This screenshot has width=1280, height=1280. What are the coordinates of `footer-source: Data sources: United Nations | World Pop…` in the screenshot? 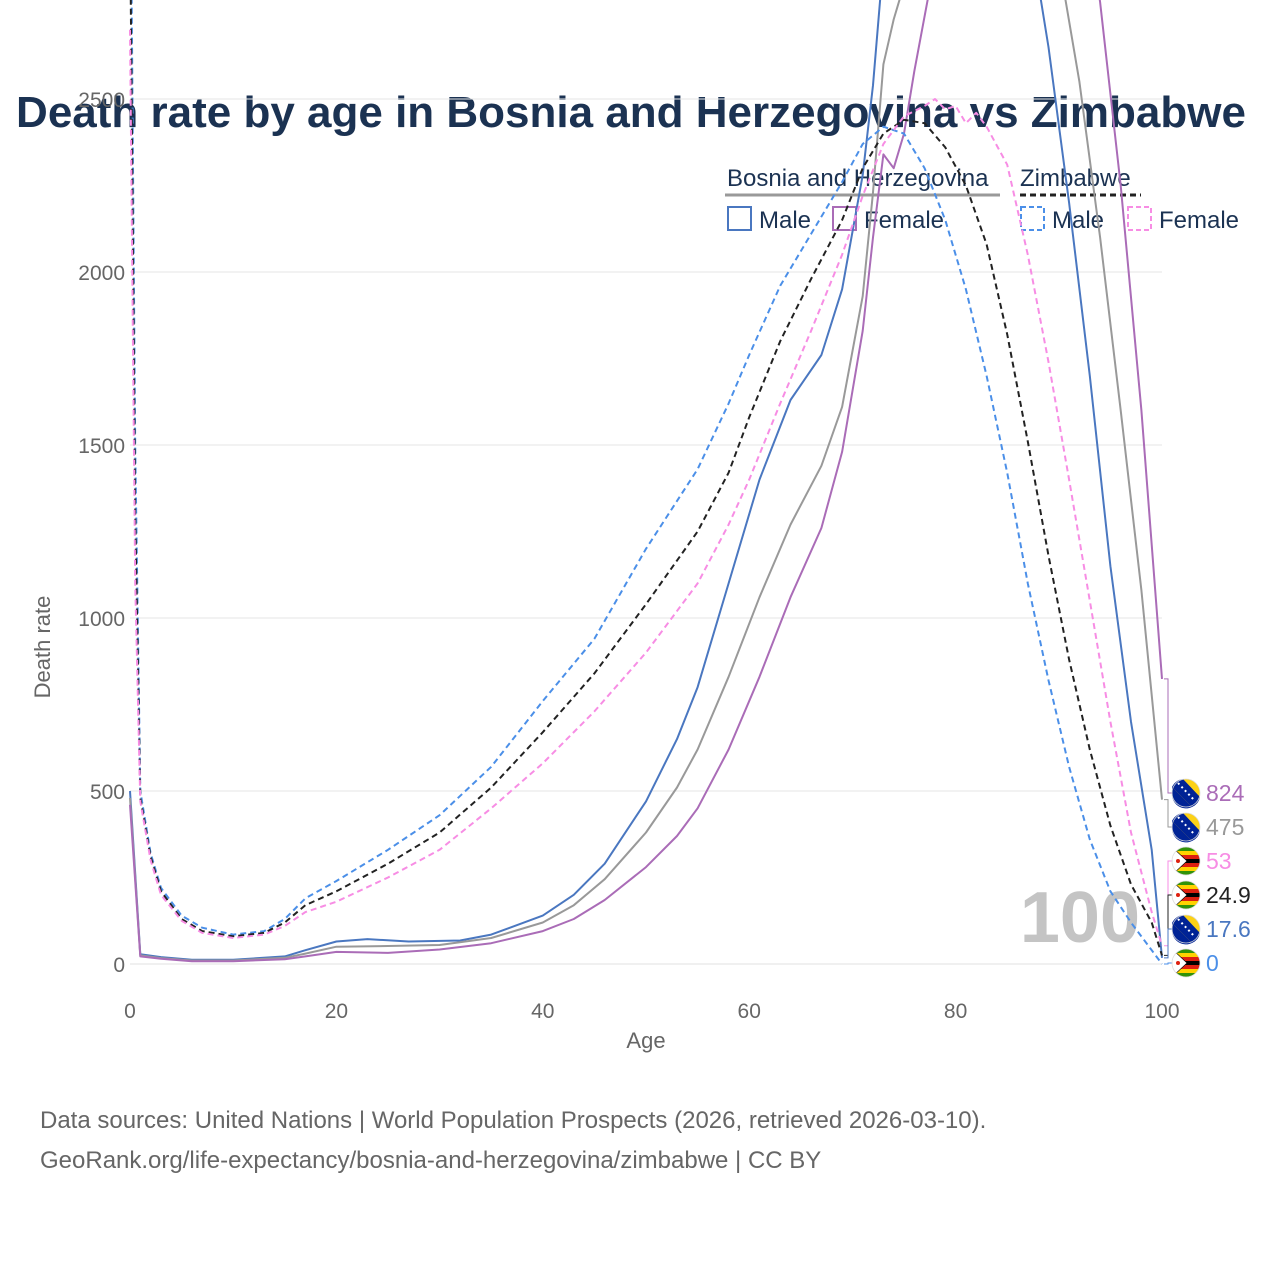 It's located at (513, 1120).